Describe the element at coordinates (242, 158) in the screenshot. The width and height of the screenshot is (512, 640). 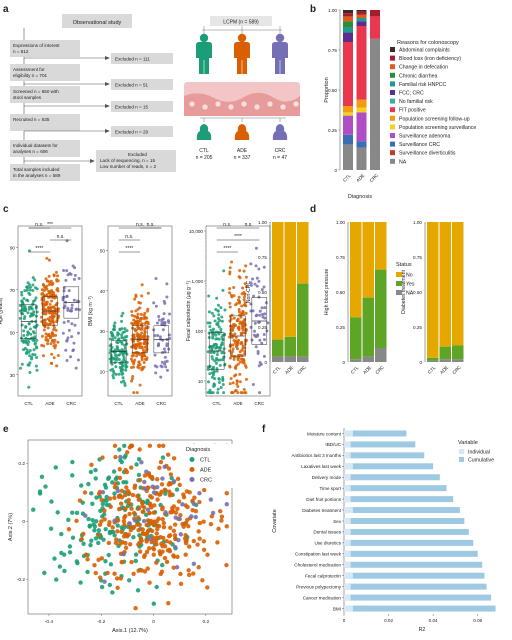
I see `group-n: n = 337` at that location.